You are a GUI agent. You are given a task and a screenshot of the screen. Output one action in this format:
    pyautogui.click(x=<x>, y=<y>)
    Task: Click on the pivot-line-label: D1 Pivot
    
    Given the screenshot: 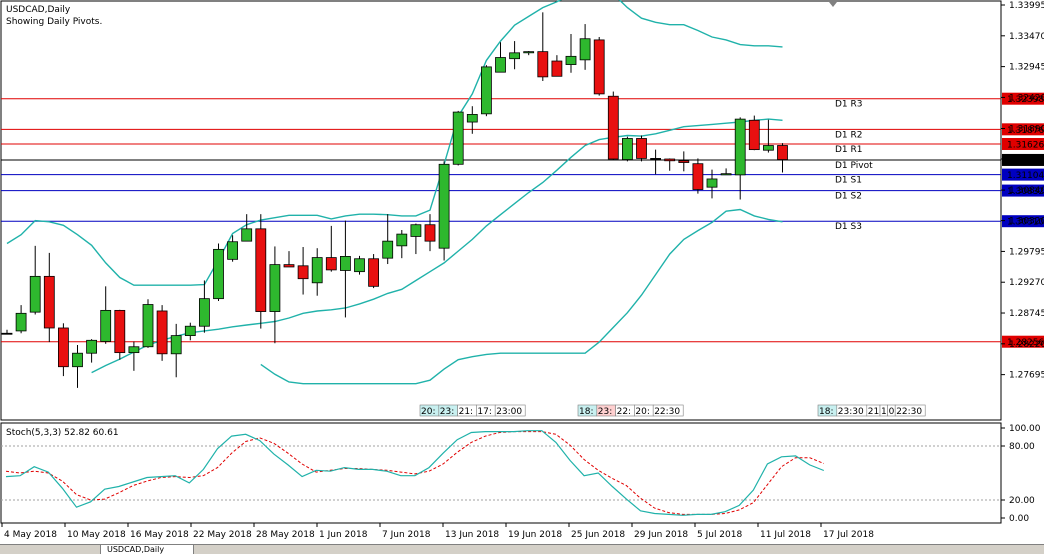 What is the action you would take?
    pyautogui.click(x=854, y=166)
    